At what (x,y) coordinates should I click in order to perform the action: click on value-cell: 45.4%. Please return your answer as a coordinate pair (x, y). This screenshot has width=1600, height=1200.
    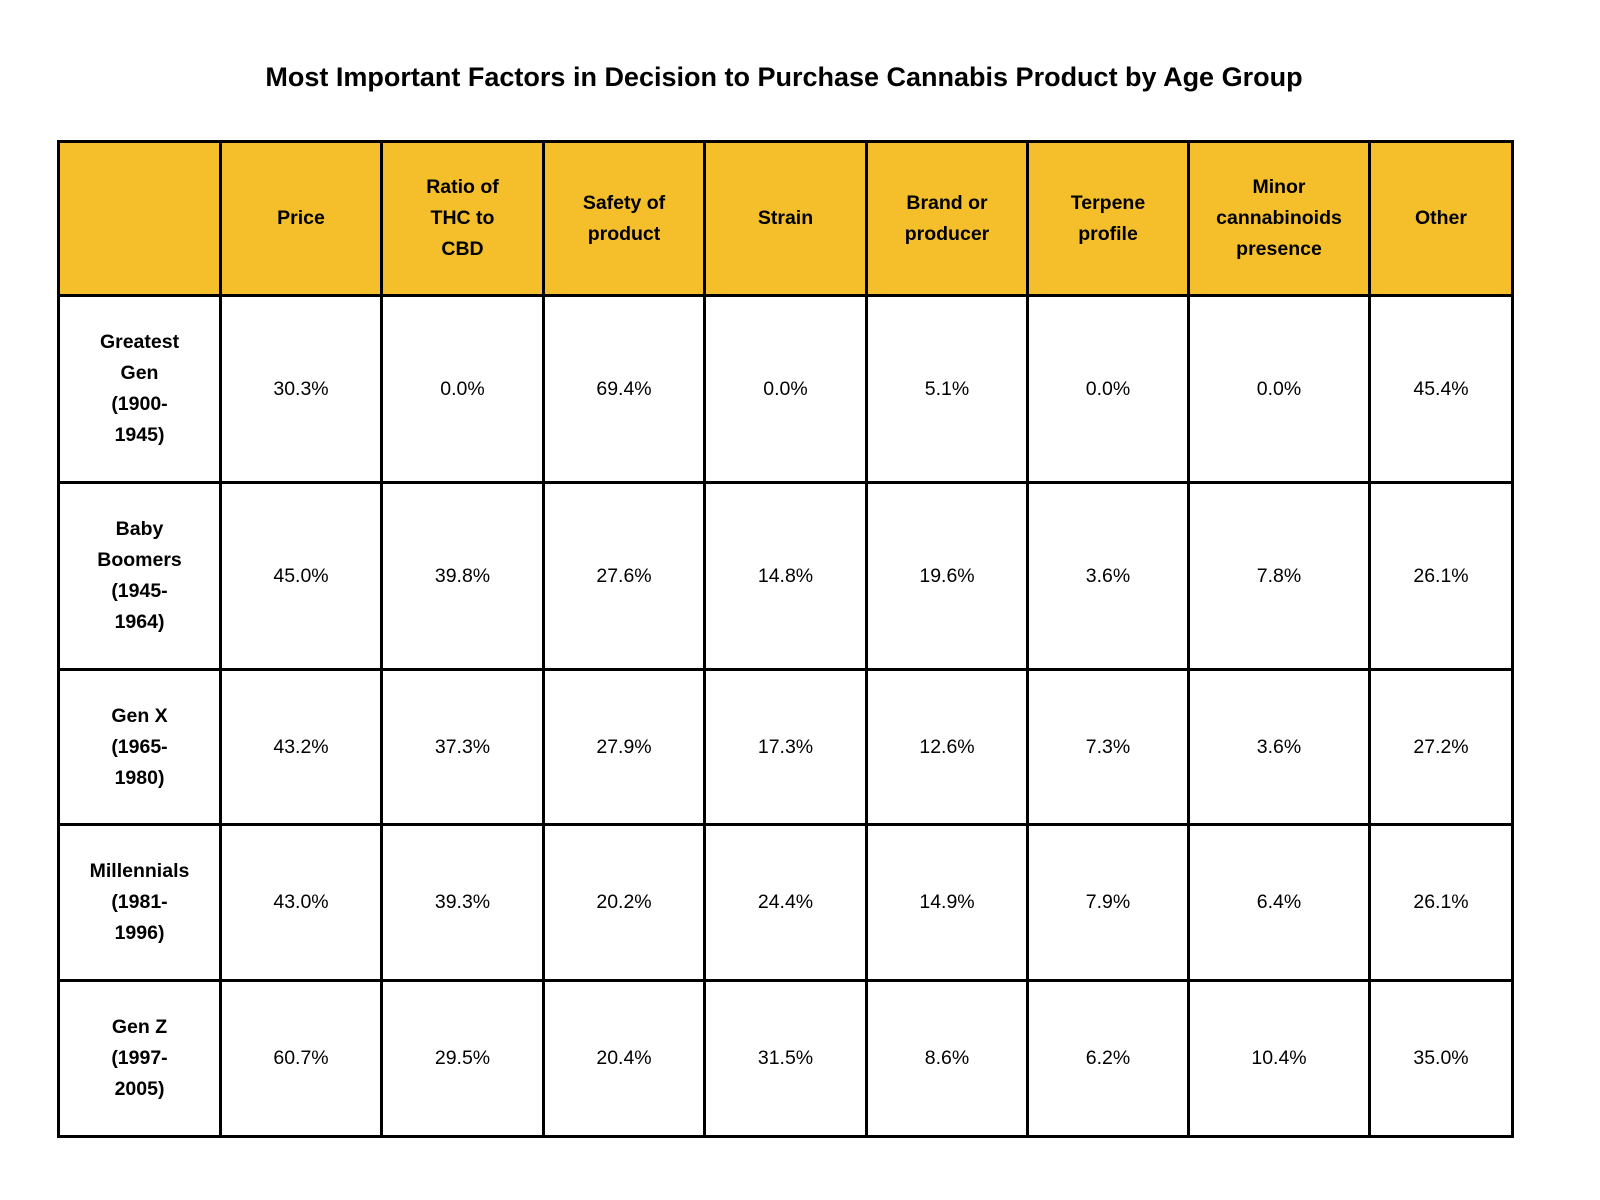
    Looking at the image, I should click on (1441, 389).